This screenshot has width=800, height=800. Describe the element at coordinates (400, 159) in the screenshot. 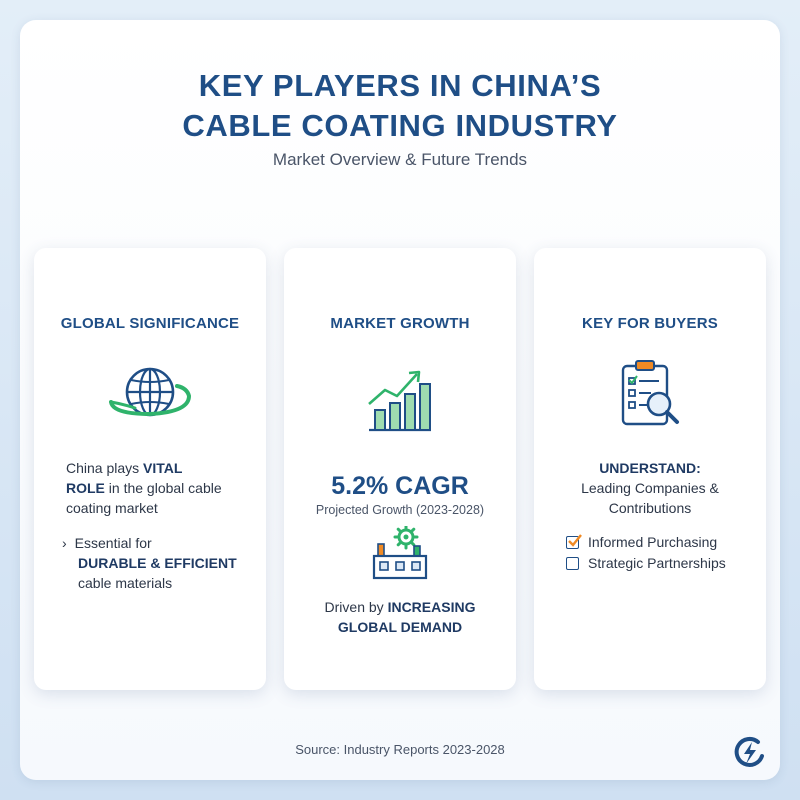

I see `page-subtitle: Market Overview & Future Trends` at that location.